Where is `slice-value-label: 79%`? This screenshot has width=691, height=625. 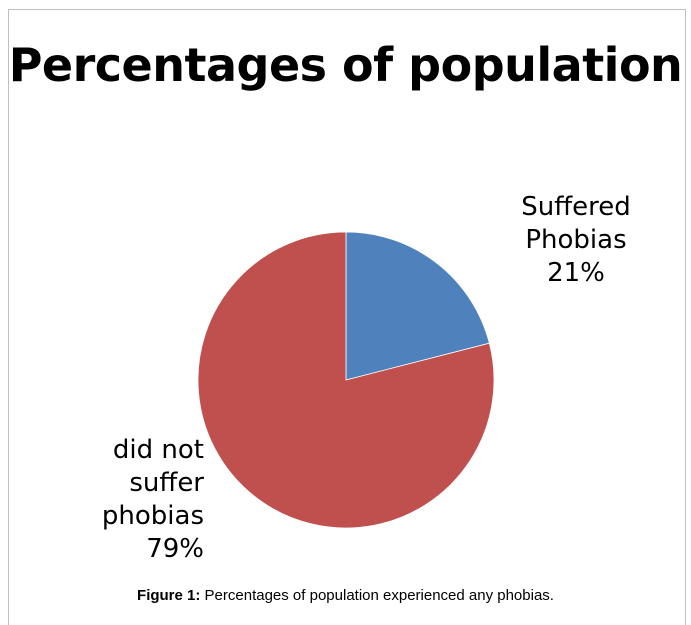
slice-value-label: 79% is located at coordinates (175, 549).